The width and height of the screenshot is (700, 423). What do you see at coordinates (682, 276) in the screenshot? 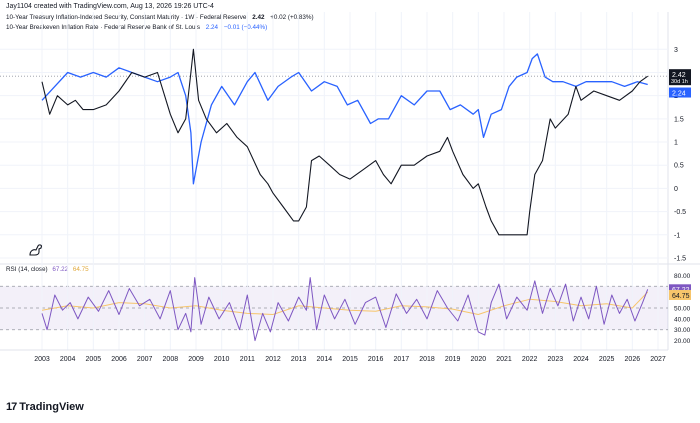
I see `rsi-y-tick-label: 80.00` at bounding box center [682, 276].